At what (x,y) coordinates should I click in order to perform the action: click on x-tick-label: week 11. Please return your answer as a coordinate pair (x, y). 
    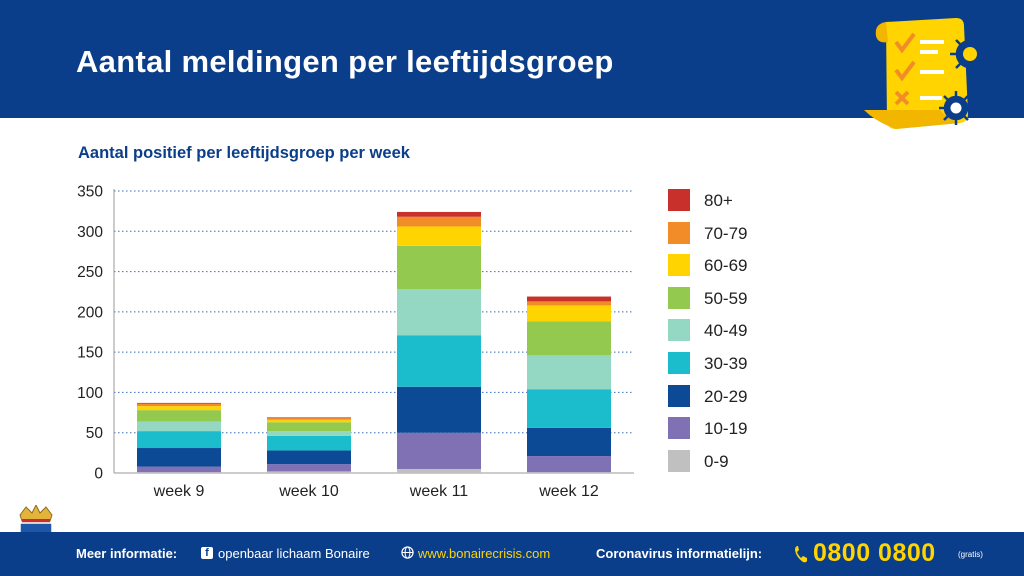
    Looking at the image, I should click on (439, 491).